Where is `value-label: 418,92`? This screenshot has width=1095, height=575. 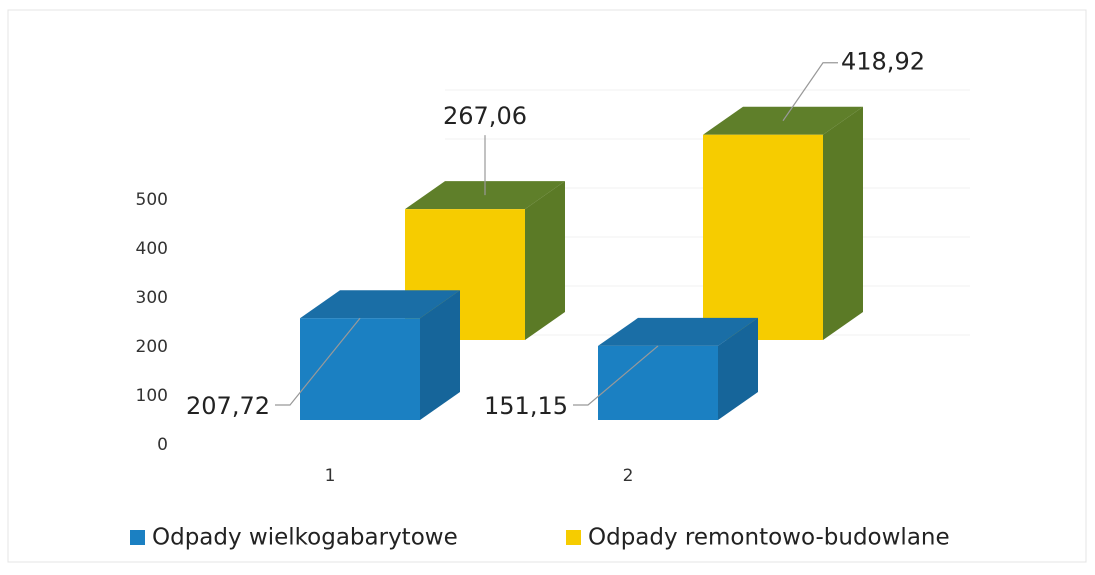 value-label: 418,92 is located at coordinates (883, 62).